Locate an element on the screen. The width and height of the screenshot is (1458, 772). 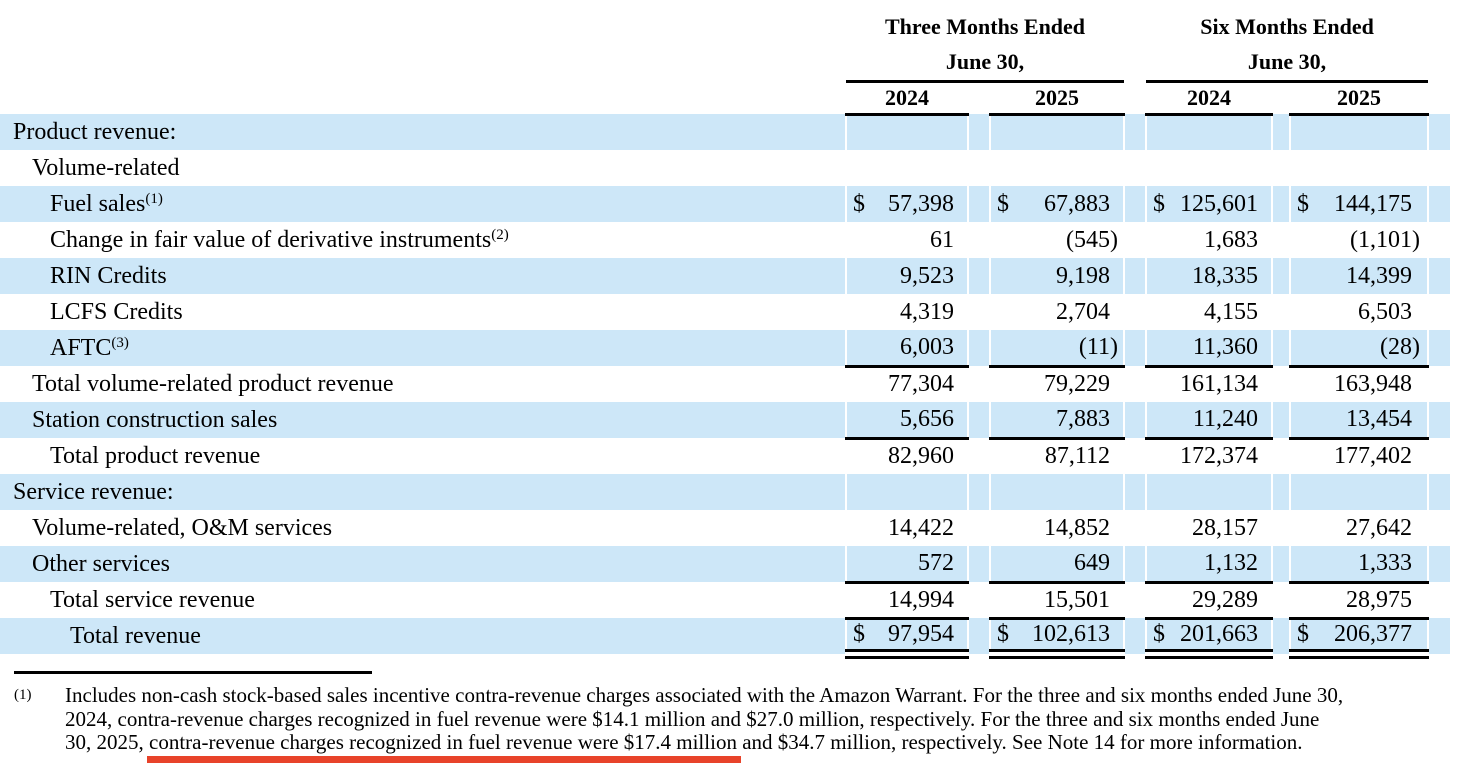
value-cell: 18,335 is located at coordinates (1217, 276).